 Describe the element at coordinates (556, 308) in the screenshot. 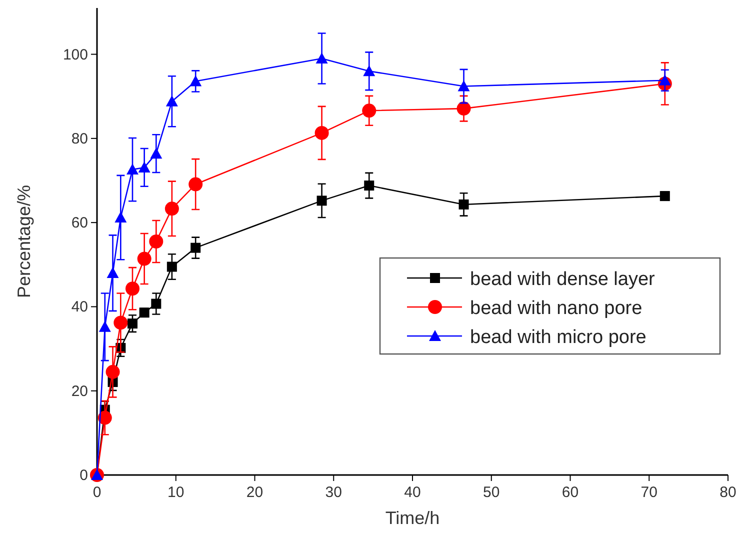

I see `legend-label: bead with nano pore` at that location.